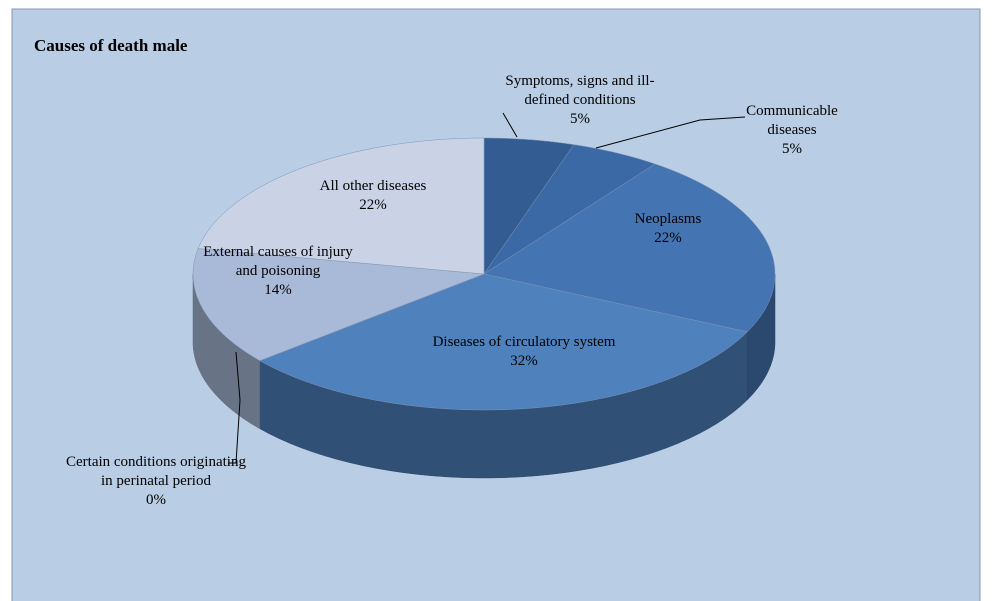 The height and width of the screenshot is (601, 994). Describe the element at coordinates (278, 261) in the screenshot. I see `category-label: External causes of injury and poisoning` at that location.